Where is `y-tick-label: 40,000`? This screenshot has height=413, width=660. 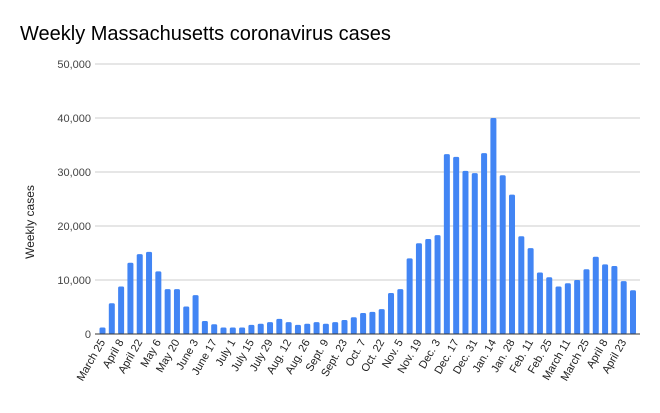 y-tick-label: 40,000 is located at coordinates (74, 119).